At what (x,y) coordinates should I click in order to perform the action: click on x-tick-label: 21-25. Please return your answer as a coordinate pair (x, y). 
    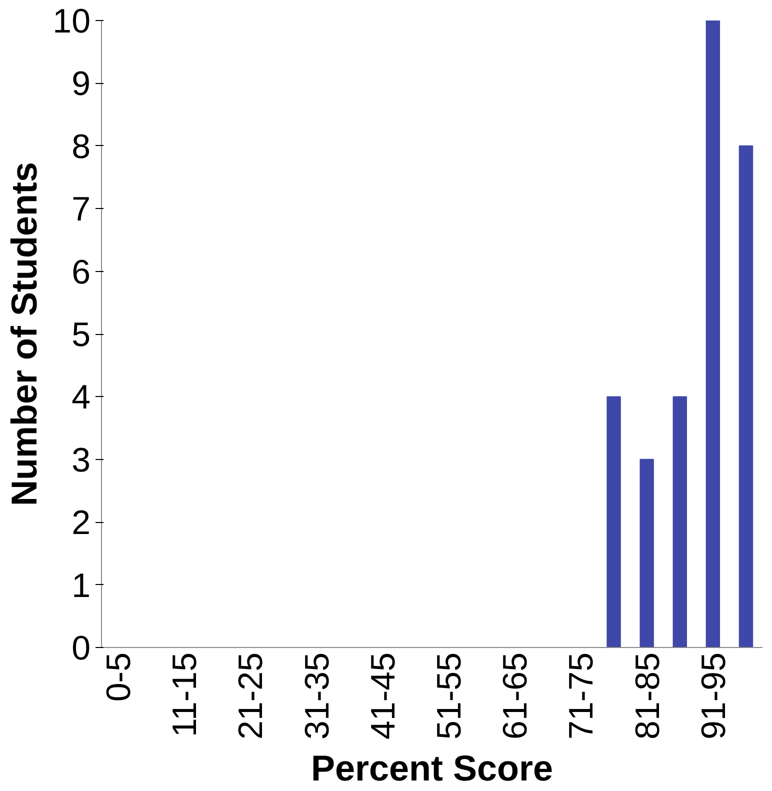
    Looking at the image, I should click on (251, 696).